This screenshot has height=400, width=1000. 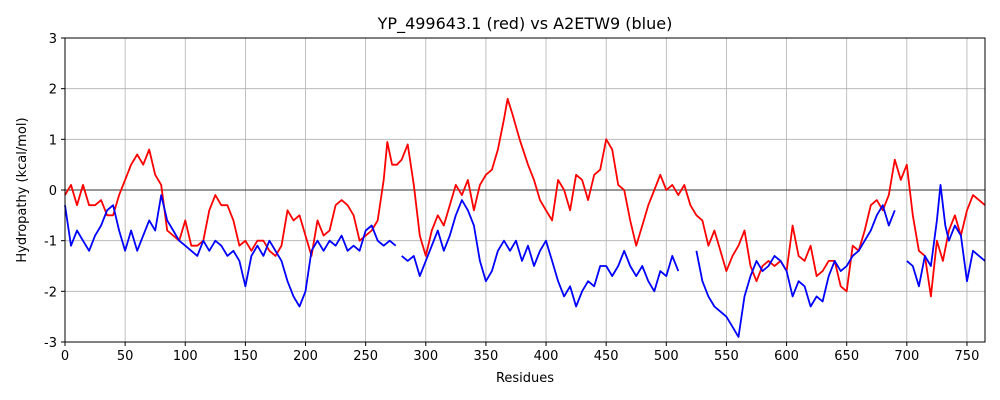 I want to click on x-tick-label: 150, so click(x=245, y=356).